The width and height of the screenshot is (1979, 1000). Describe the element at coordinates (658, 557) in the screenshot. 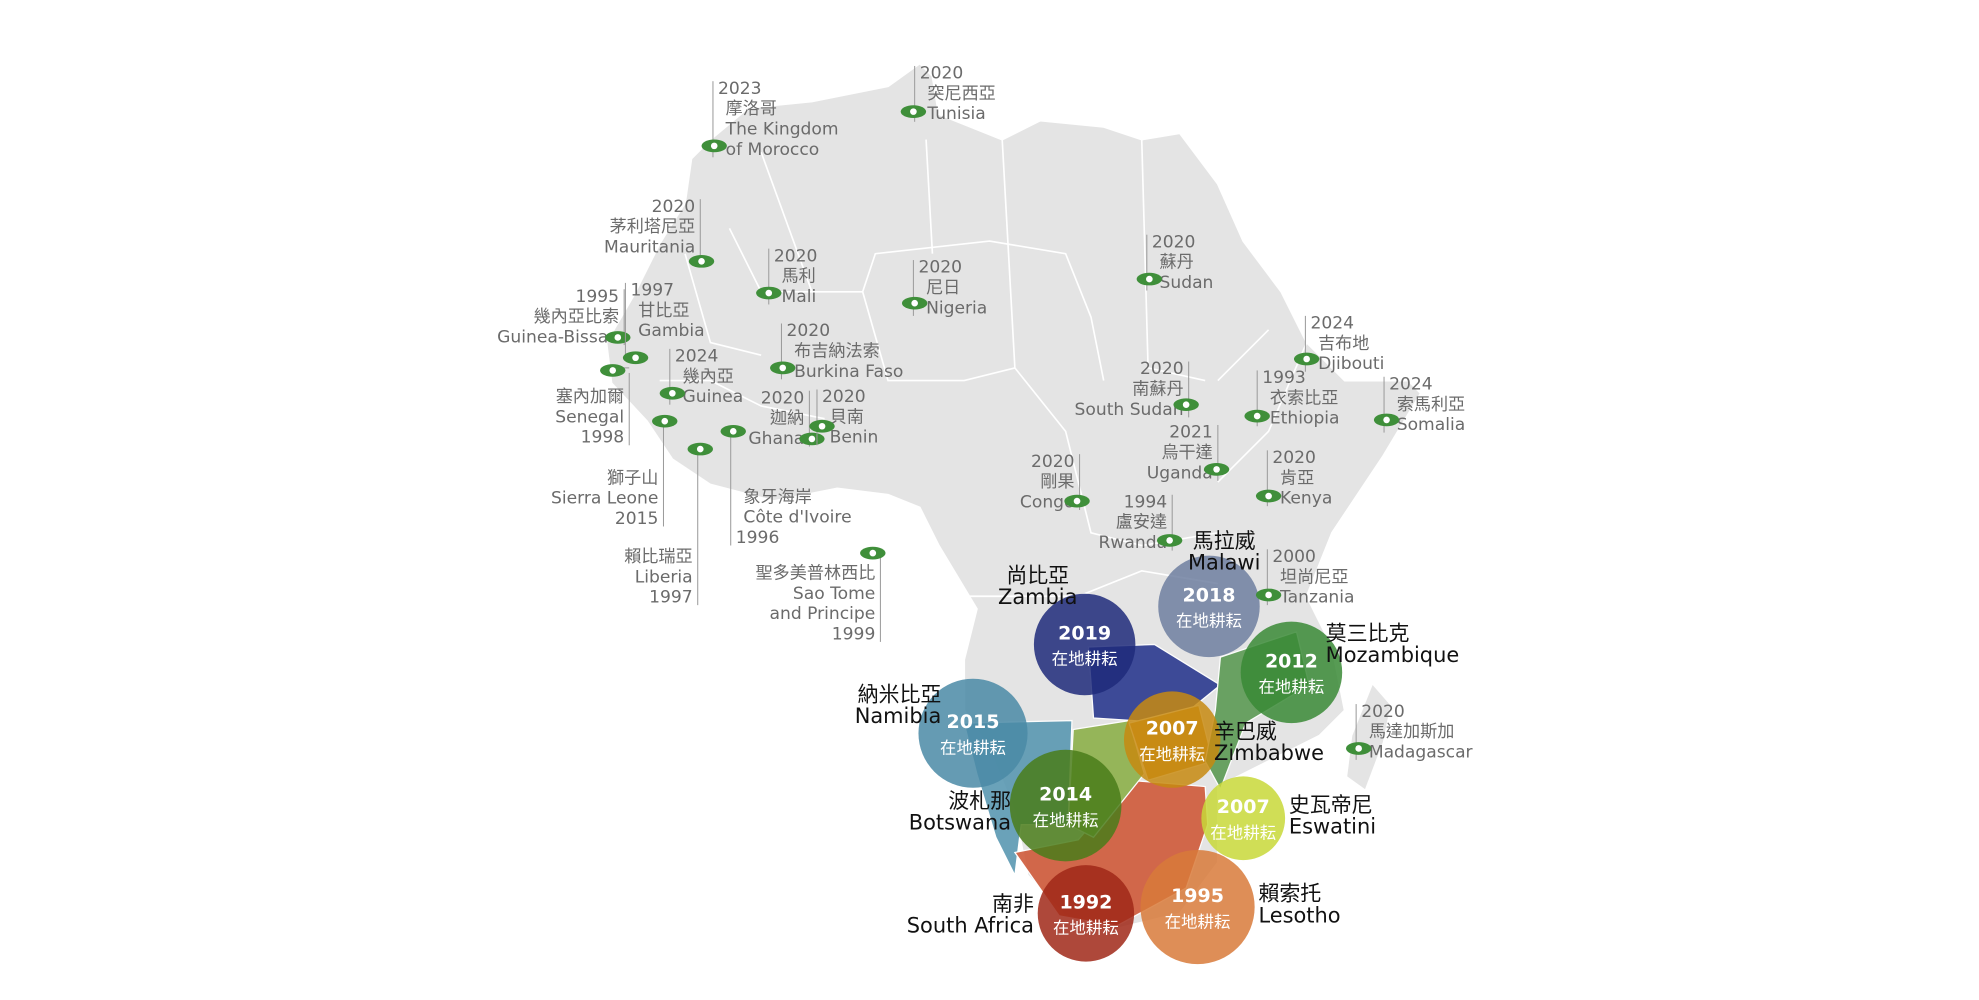

I see `country-name: 賴比瑞亞` at that location.